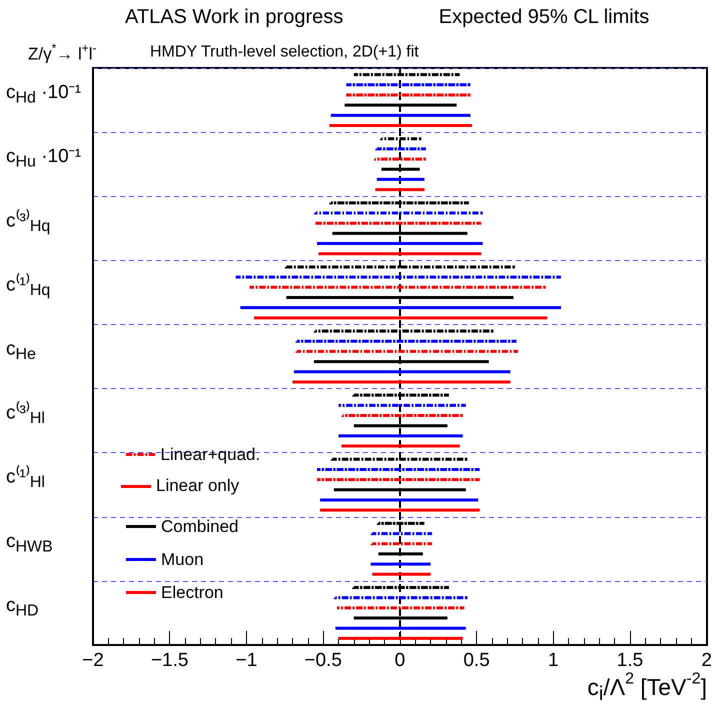  What do you see at coordinates (192, 592) in the screenshot?
I see `legend-label: Electron` at bounding box center [192, 592].